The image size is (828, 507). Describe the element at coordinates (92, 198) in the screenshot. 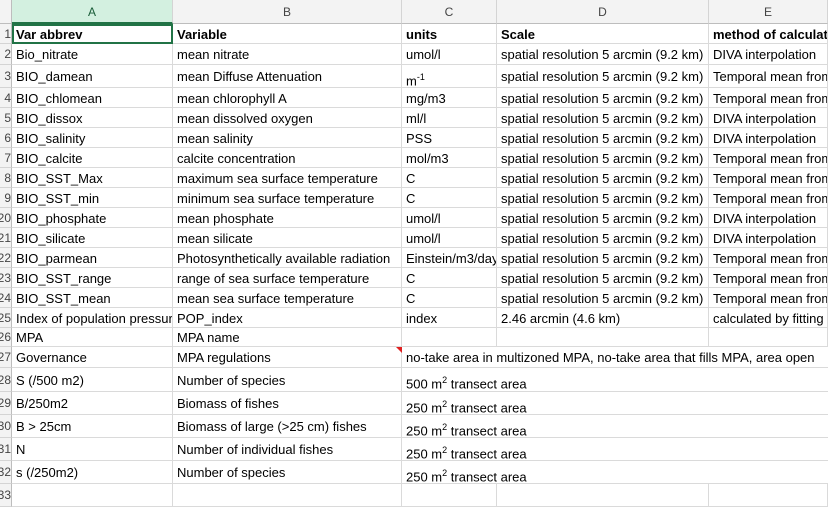

I see `table-cell: BIO_SST_min` at that location.